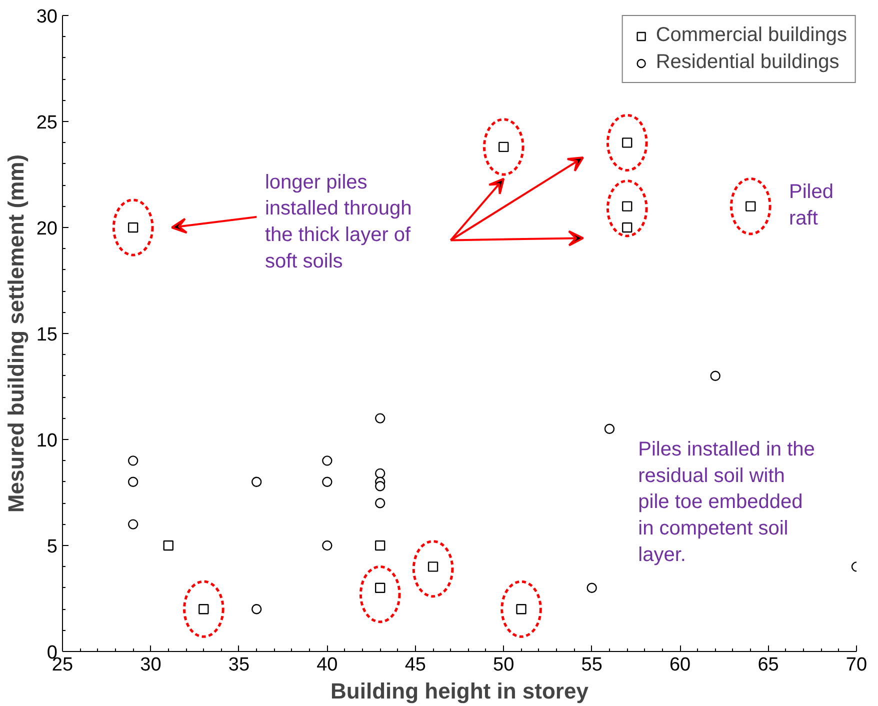 The height and width of the screenshot is (706, 878). I want to click on y-tick-label: 5, so click(52, 547).